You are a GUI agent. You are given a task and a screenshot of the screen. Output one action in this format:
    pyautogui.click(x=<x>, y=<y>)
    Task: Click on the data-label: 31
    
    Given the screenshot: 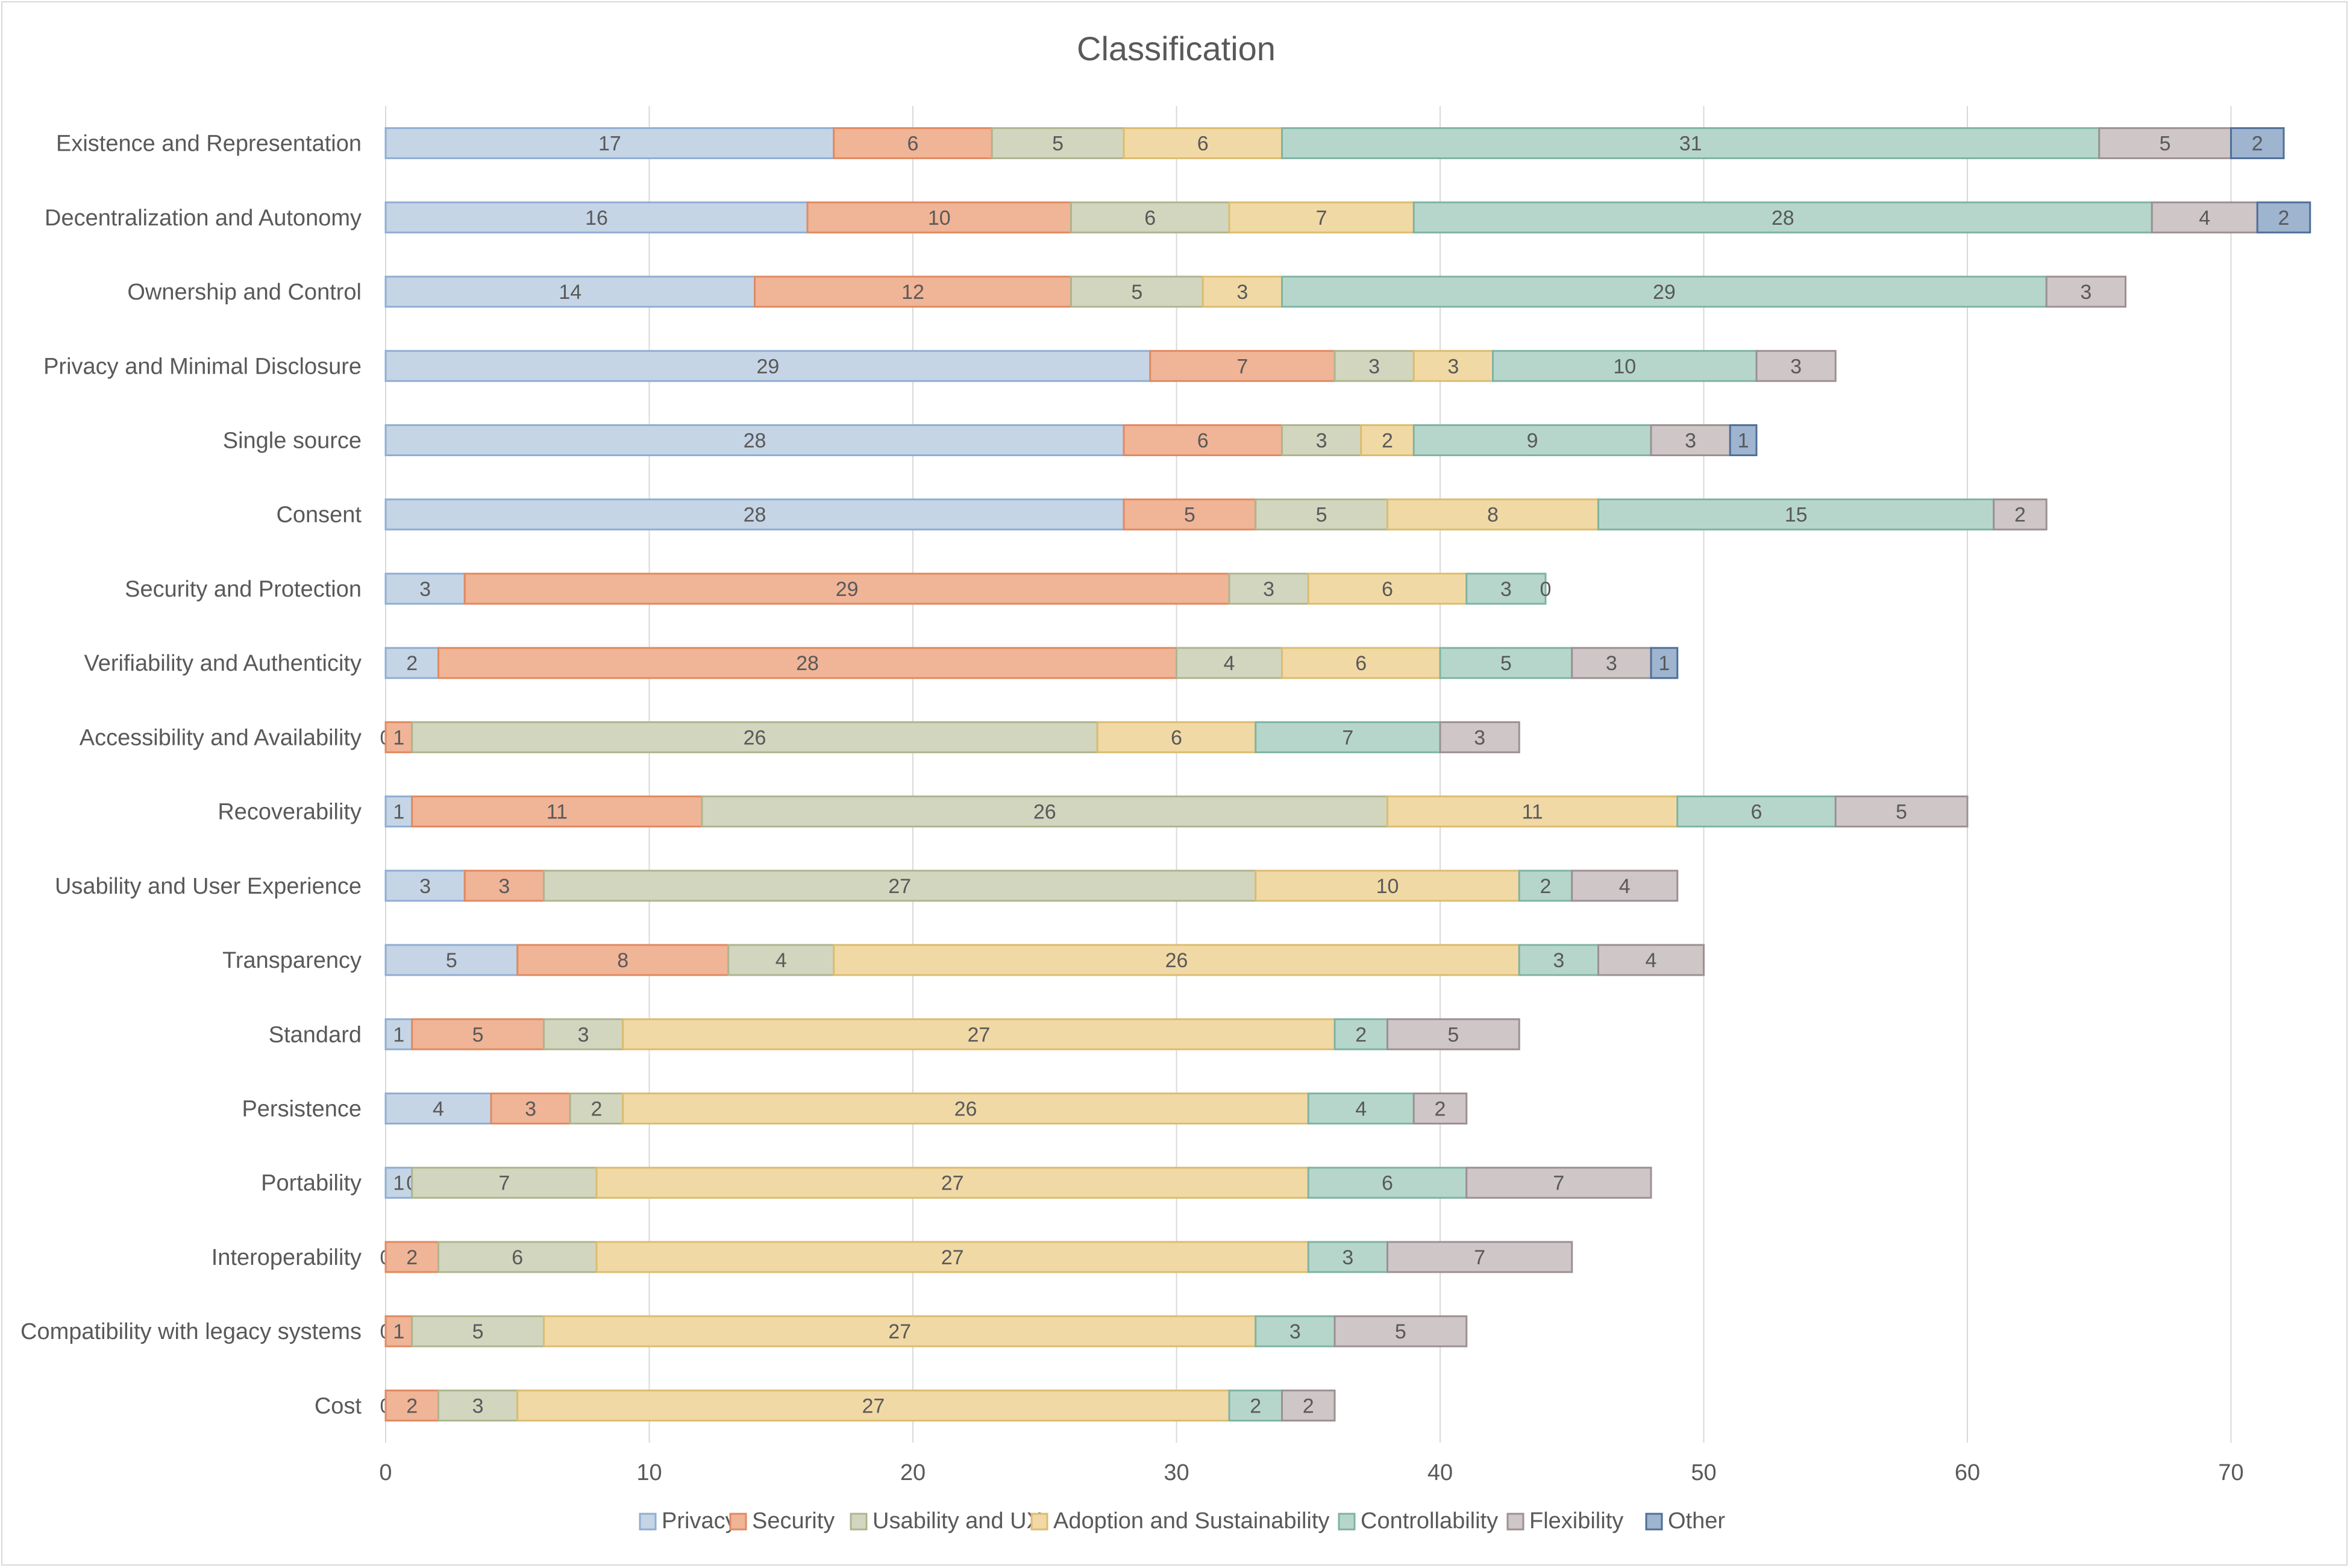 What is the action you would take?
    pyautogui.click(x=1690, y=144)
    